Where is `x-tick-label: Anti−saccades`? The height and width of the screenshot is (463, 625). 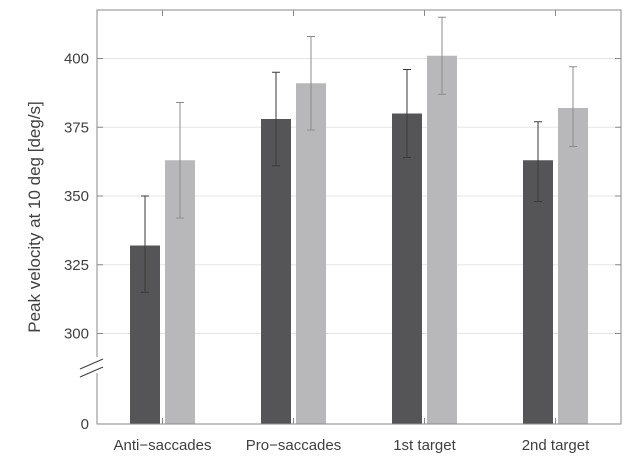
x-tick-label: Anti−saccades is located at coordinates (163, 445).